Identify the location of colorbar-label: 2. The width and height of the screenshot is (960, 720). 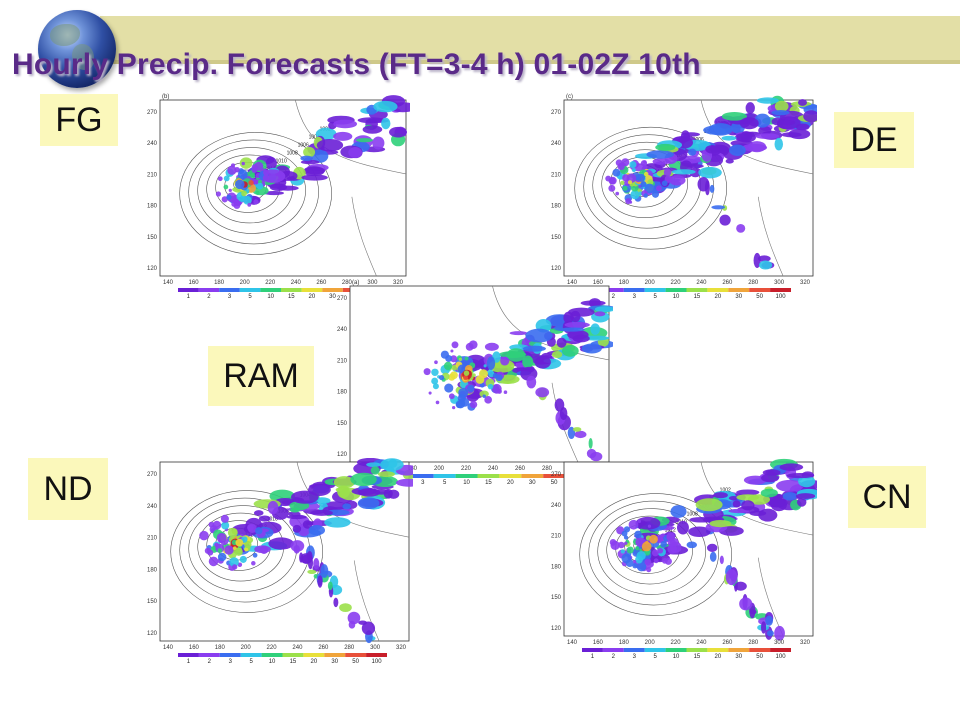
(210, 661).